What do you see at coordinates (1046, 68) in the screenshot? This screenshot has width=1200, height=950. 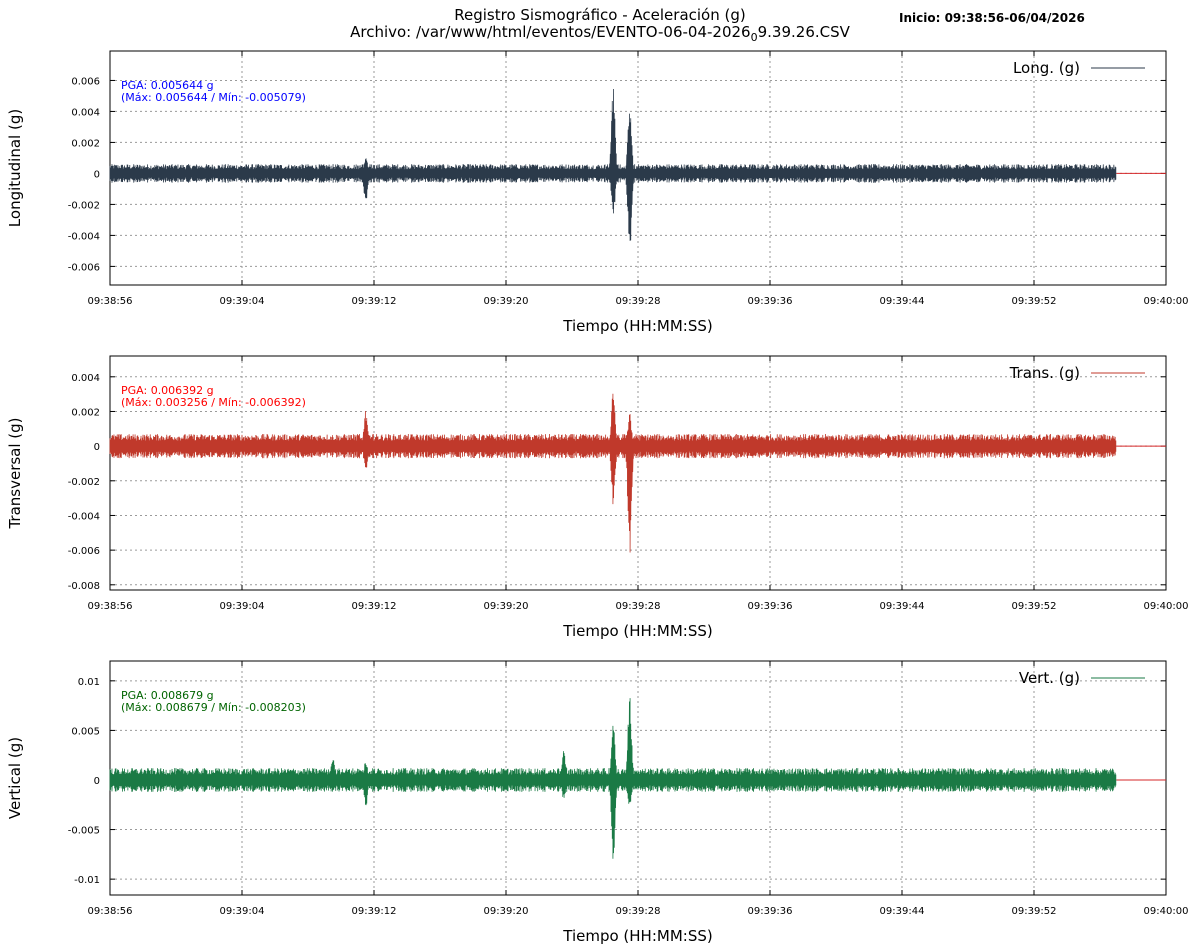 I see `legend-label: Long. (g)` at bounding box center [1046, 68].